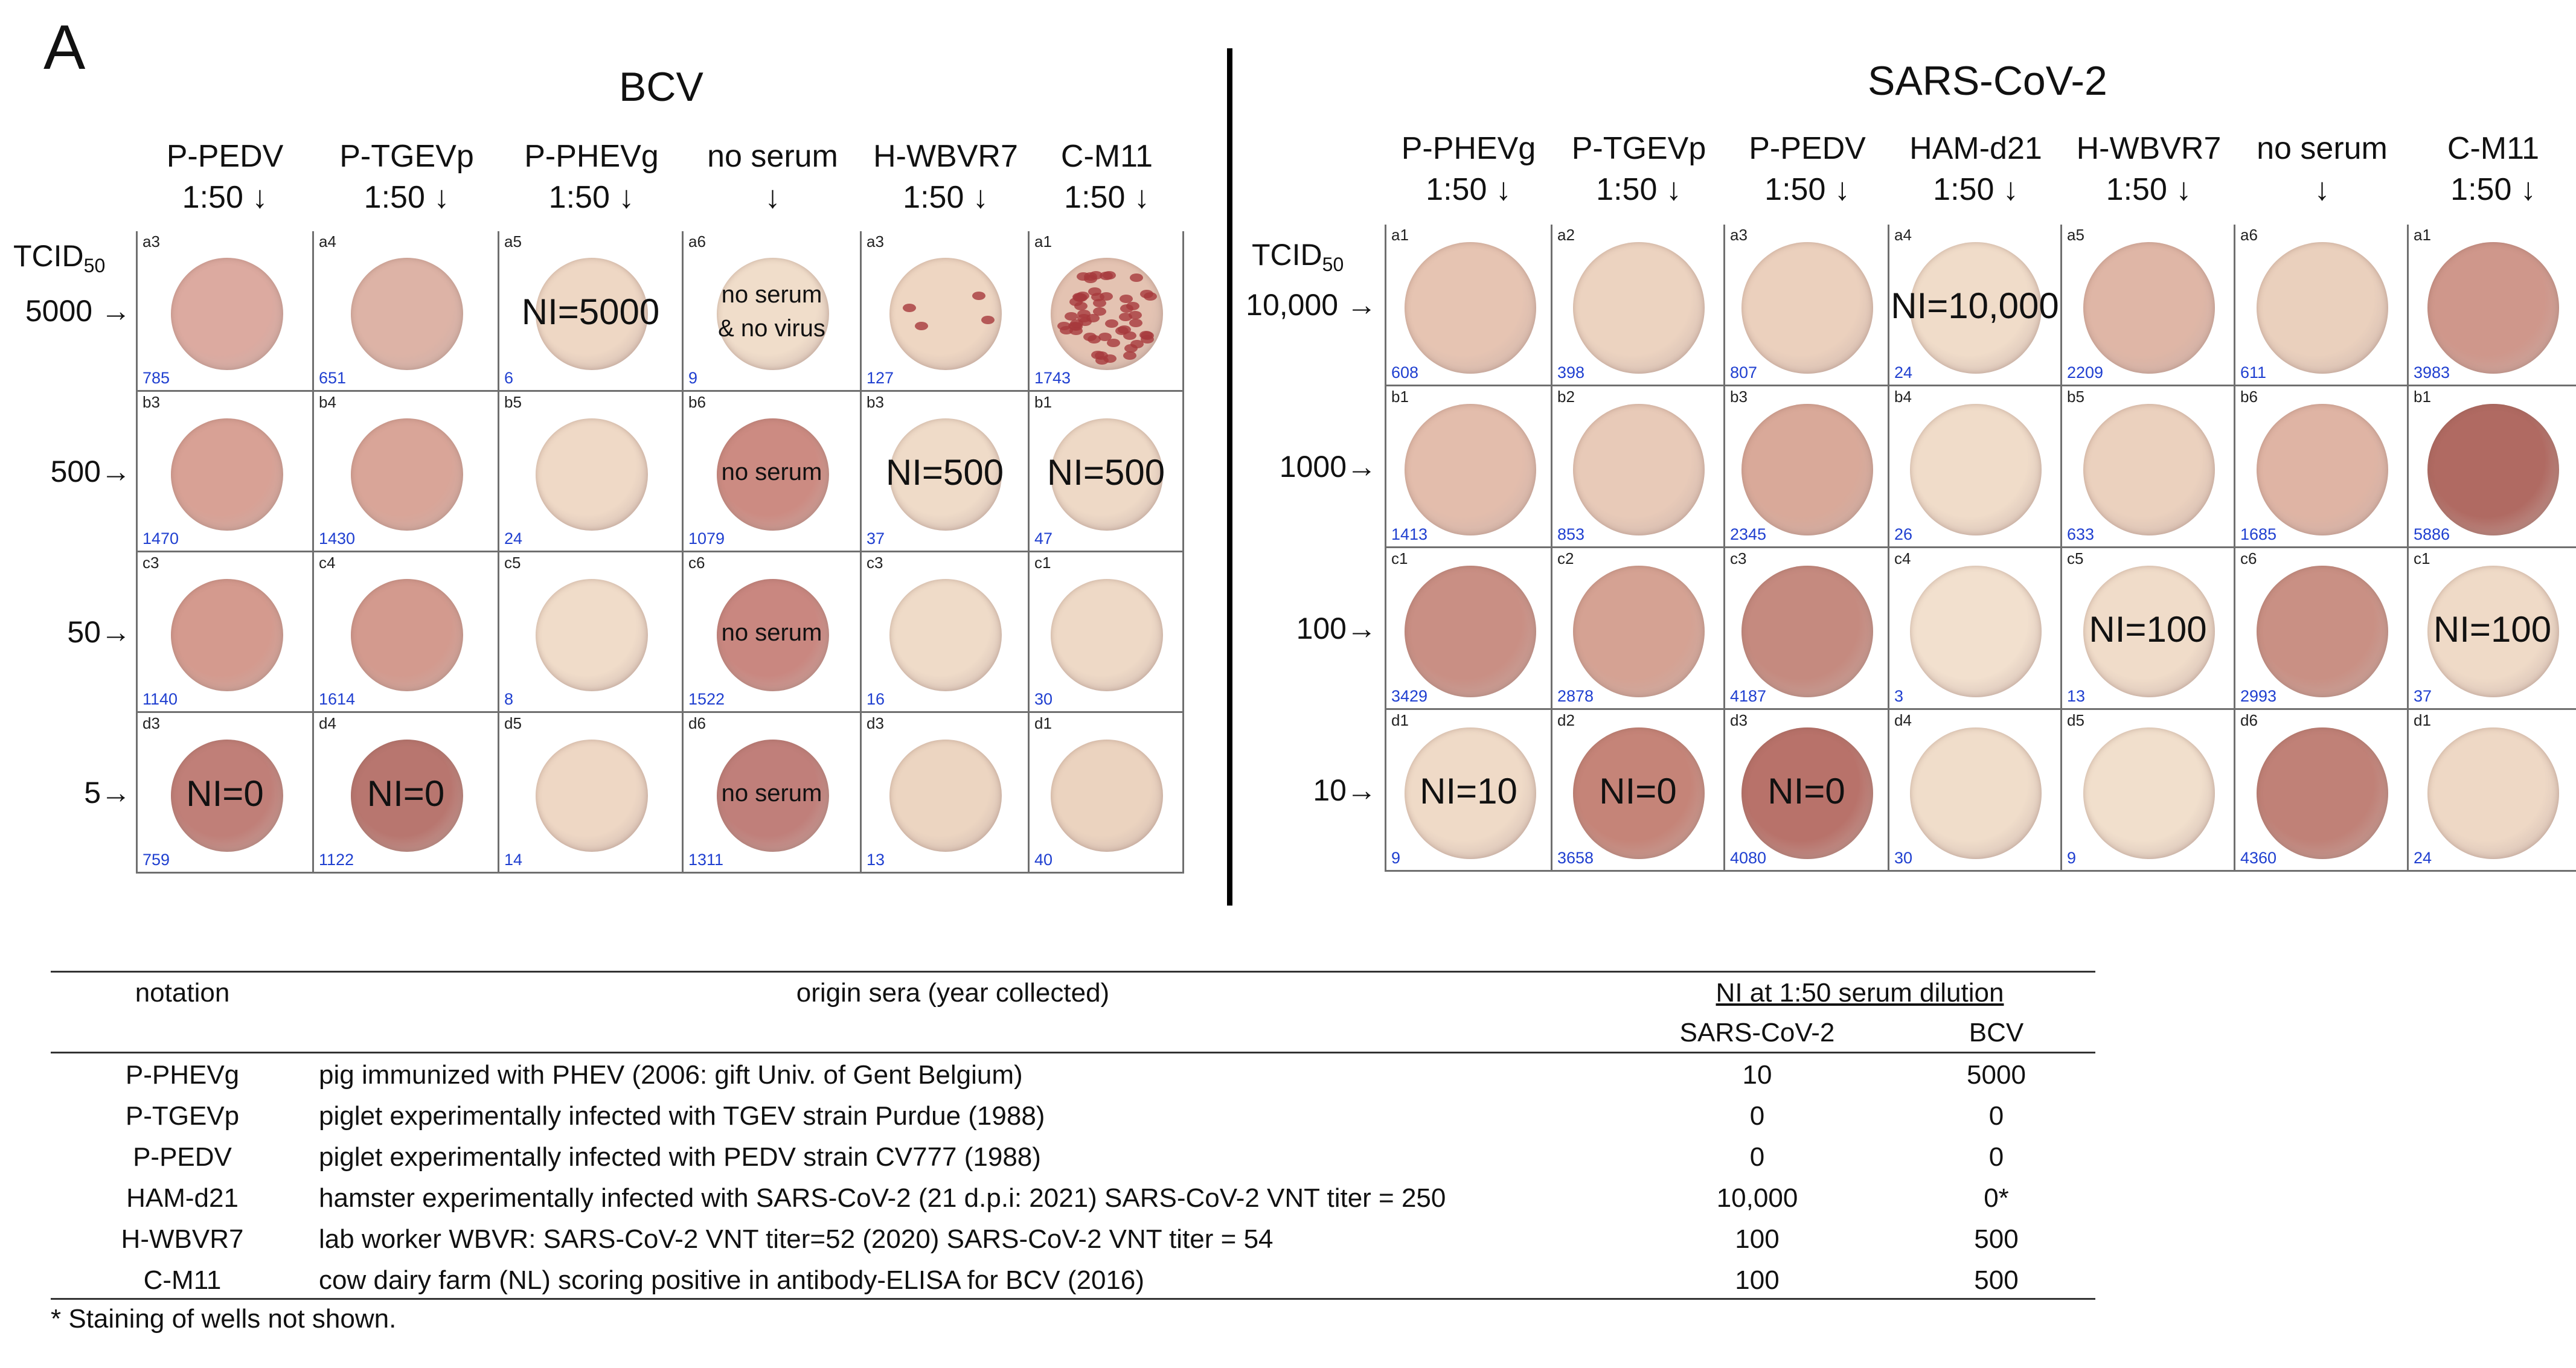 The image size is (2576, 1368). Describe the element at coordinates (1052, 378) in the screenshot. I see `plaque-count: 1743` at that location.